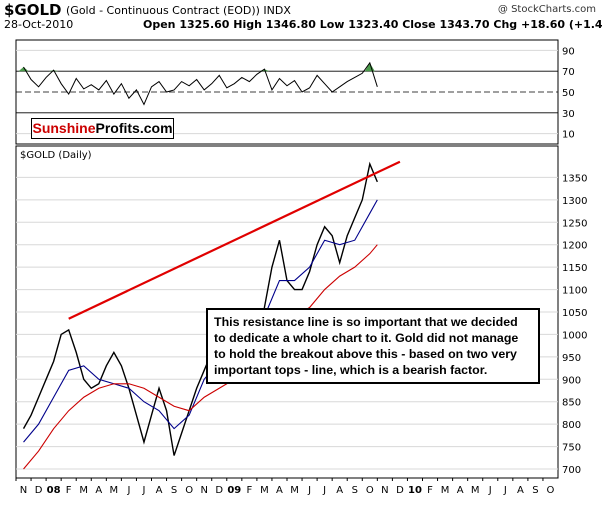  I want to click on x-tick-label: 08, so click(54, 490).